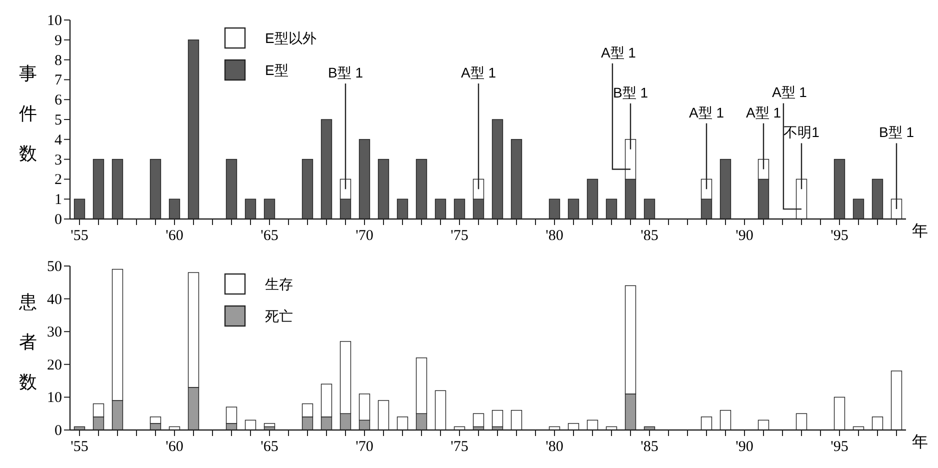 Image resolution: width=938 pixels, height=468 pixels. What do you see at coordinates (58, 60) in the screenshot?
I see `y-tick-label: 8` at bounding box center [58, 60].